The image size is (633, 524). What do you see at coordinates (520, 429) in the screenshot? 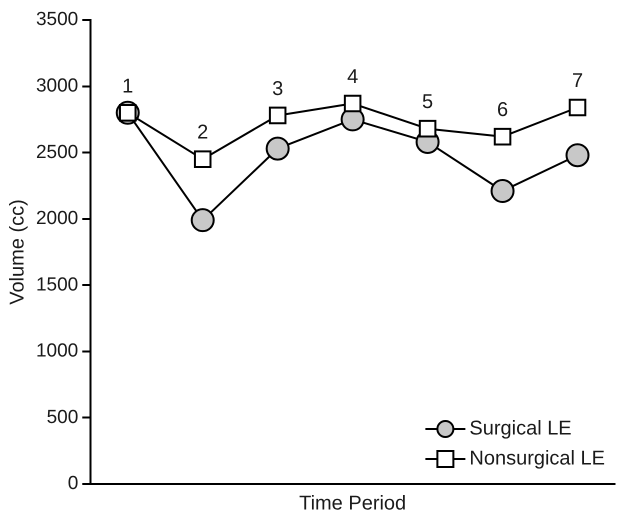
I see `legend-label: Surgical LE` at bounding box center [520, 429].